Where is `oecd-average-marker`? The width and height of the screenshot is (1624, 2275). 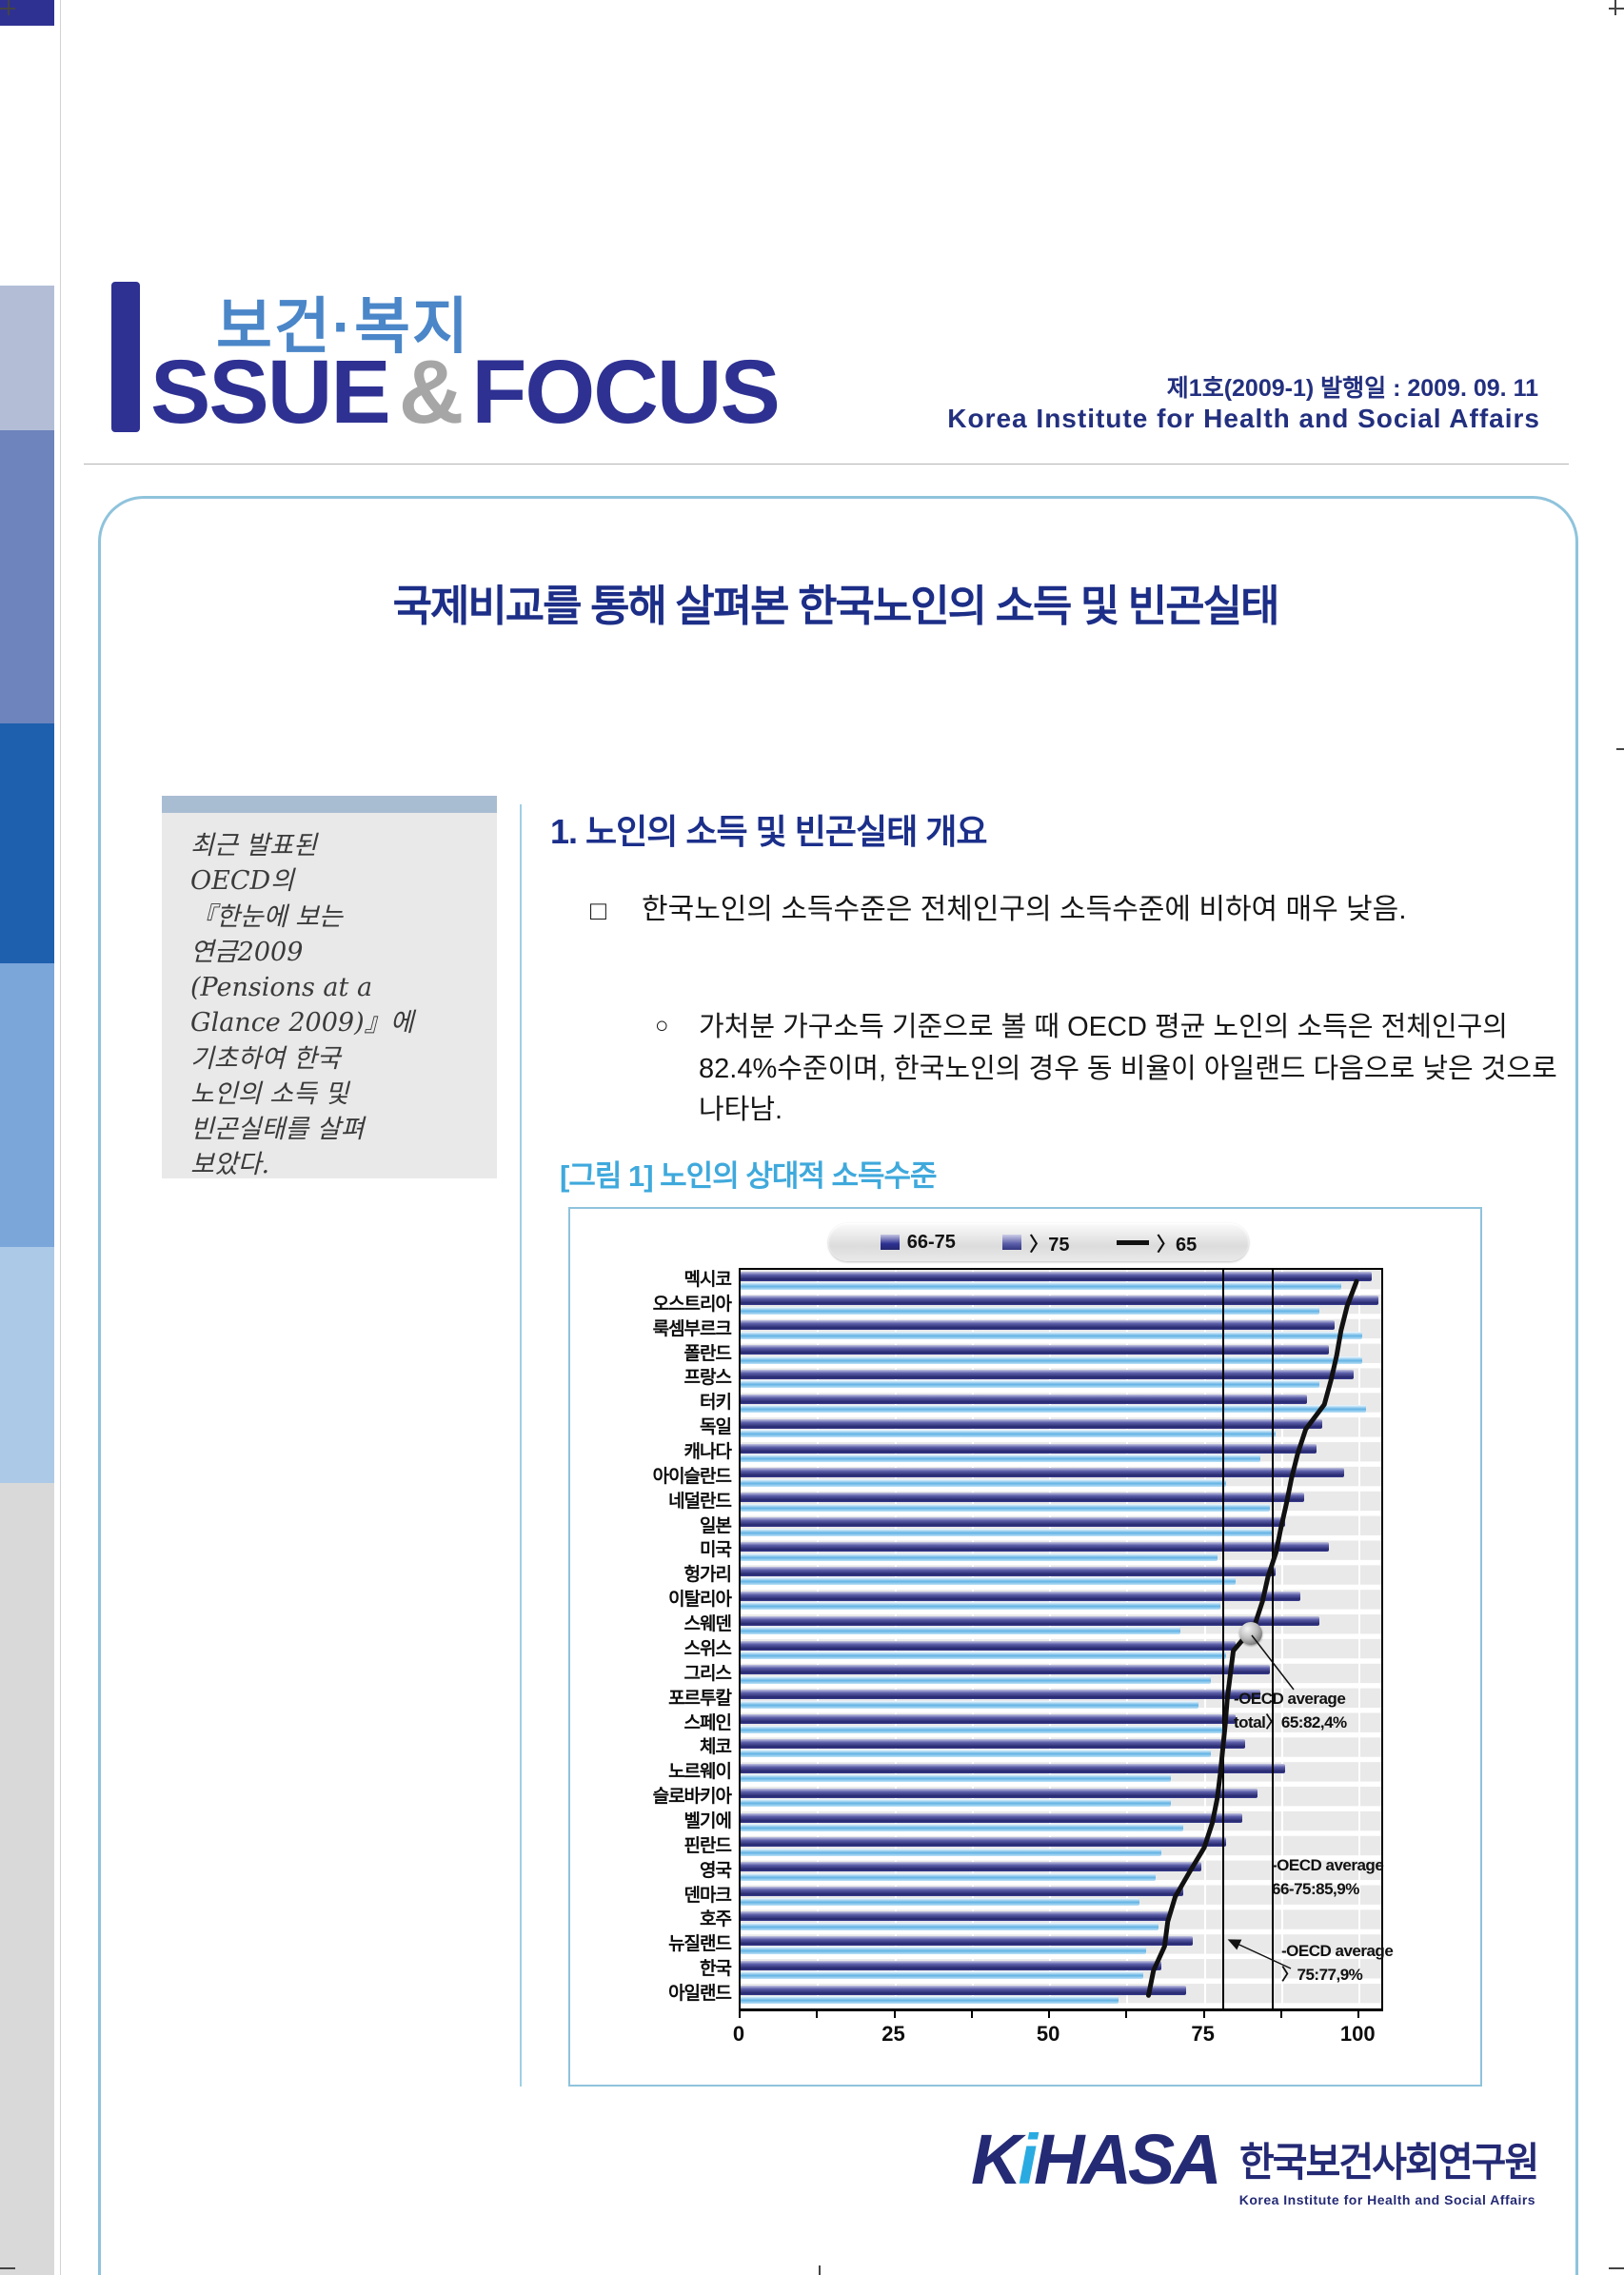
oecd-average-marker is located at coordinates (1250, 1633).